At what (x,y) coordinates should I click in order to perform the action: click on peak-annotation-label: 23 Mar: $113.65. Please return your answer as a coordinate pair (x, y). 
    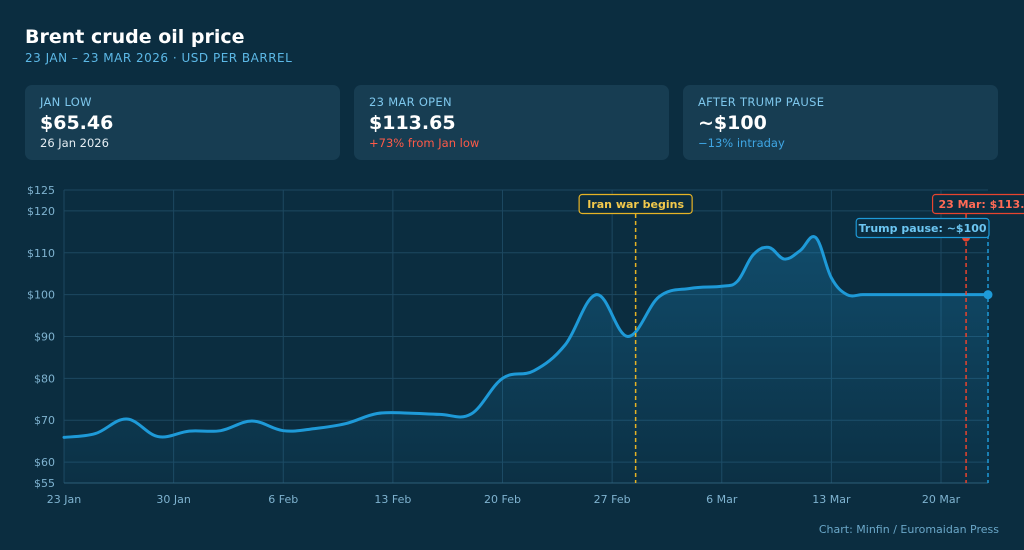
    Looking at the image, I should click on (981, 204).